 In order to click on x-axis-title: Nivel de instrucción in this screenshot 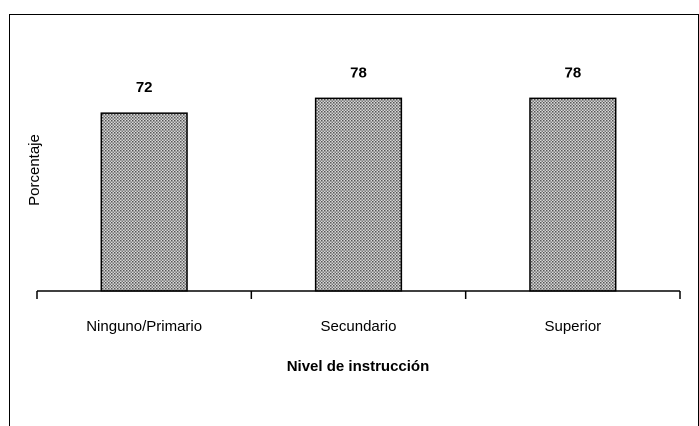, I will do `click(358, 366)`.